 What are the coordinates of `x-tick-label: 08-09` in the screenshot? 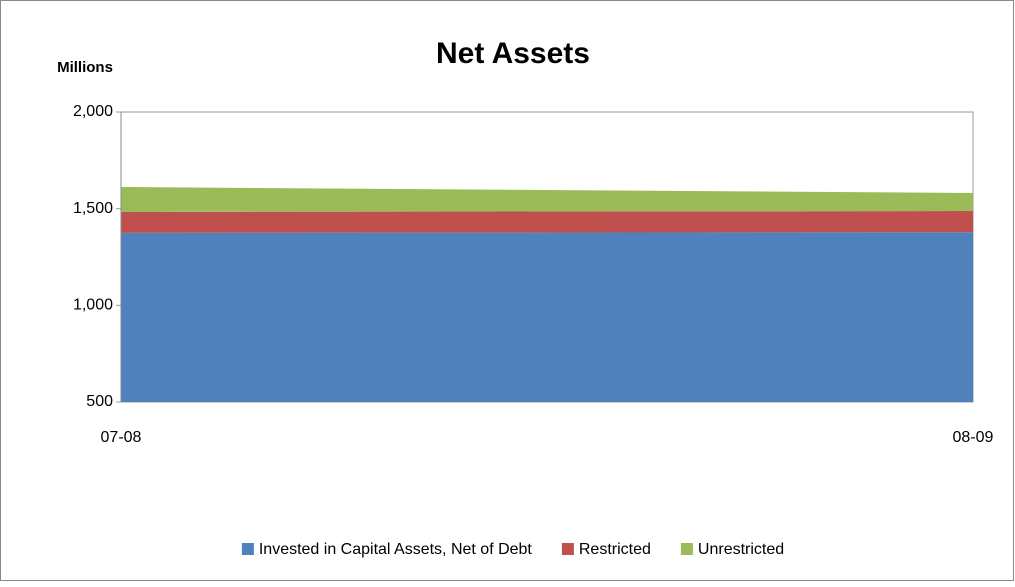 It's located at (973, 437).